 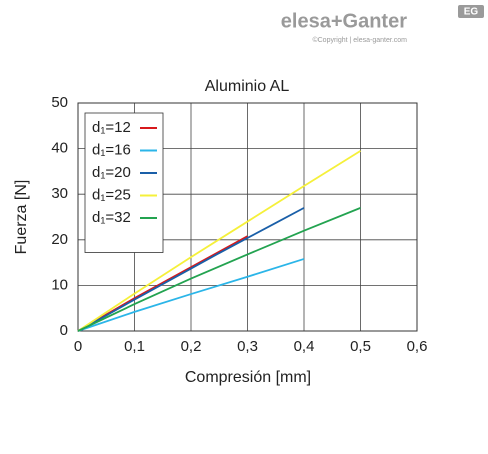 I want to click on x-tick-label: 0,4, so click(x=304, y=346).